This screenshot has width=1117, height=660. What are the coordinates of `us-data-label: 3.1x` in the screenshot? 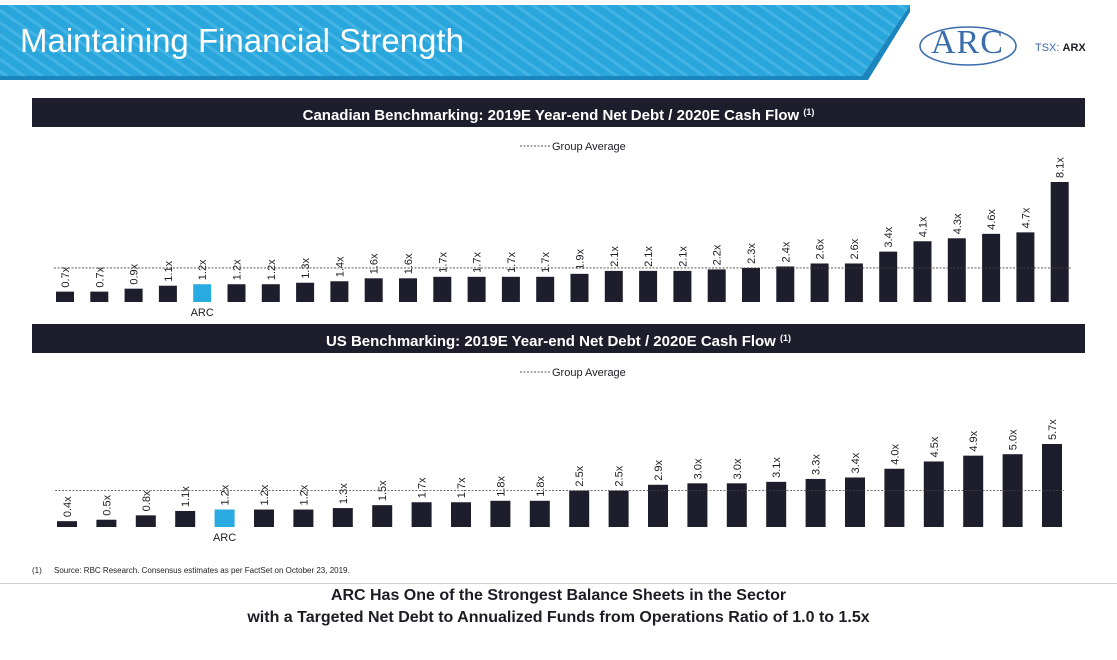 It's located at (777, 467).